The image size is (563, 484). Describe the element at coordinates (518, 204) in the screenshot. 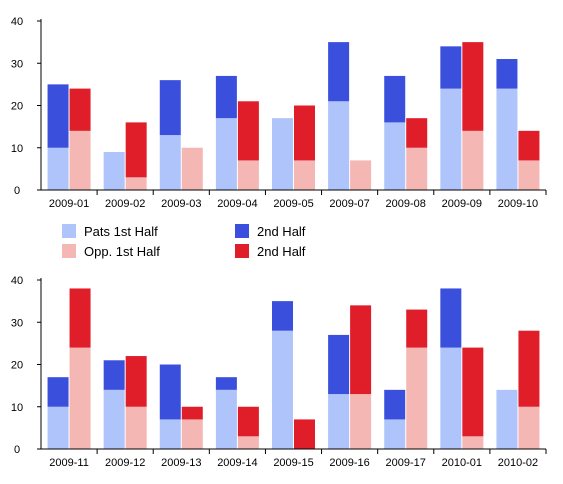

I see `x-tick-label: 2009-10` at that location.